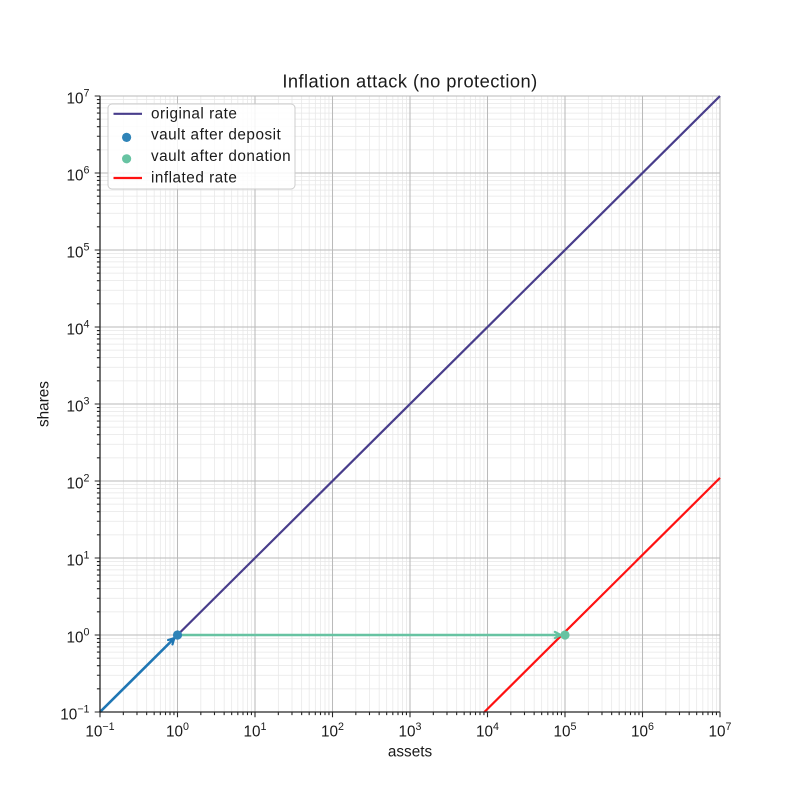 This screenshot has height=805, width=800. What do you see at coordinates (409, 81) in the screenshot?
I see `svg-text:Inflation attack (no protectio: Inflation attack (no protection)` at bounding box center [409, 81].